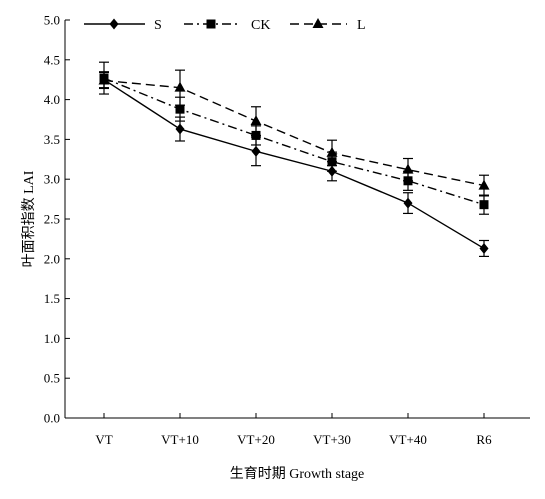 Image resolution: width=545 pixels, height=499 pixels. What do you see at coordinates (52, 59) in the screenshot?
I see `y-tick-label: 4.5` at bounding box center [52, 59].